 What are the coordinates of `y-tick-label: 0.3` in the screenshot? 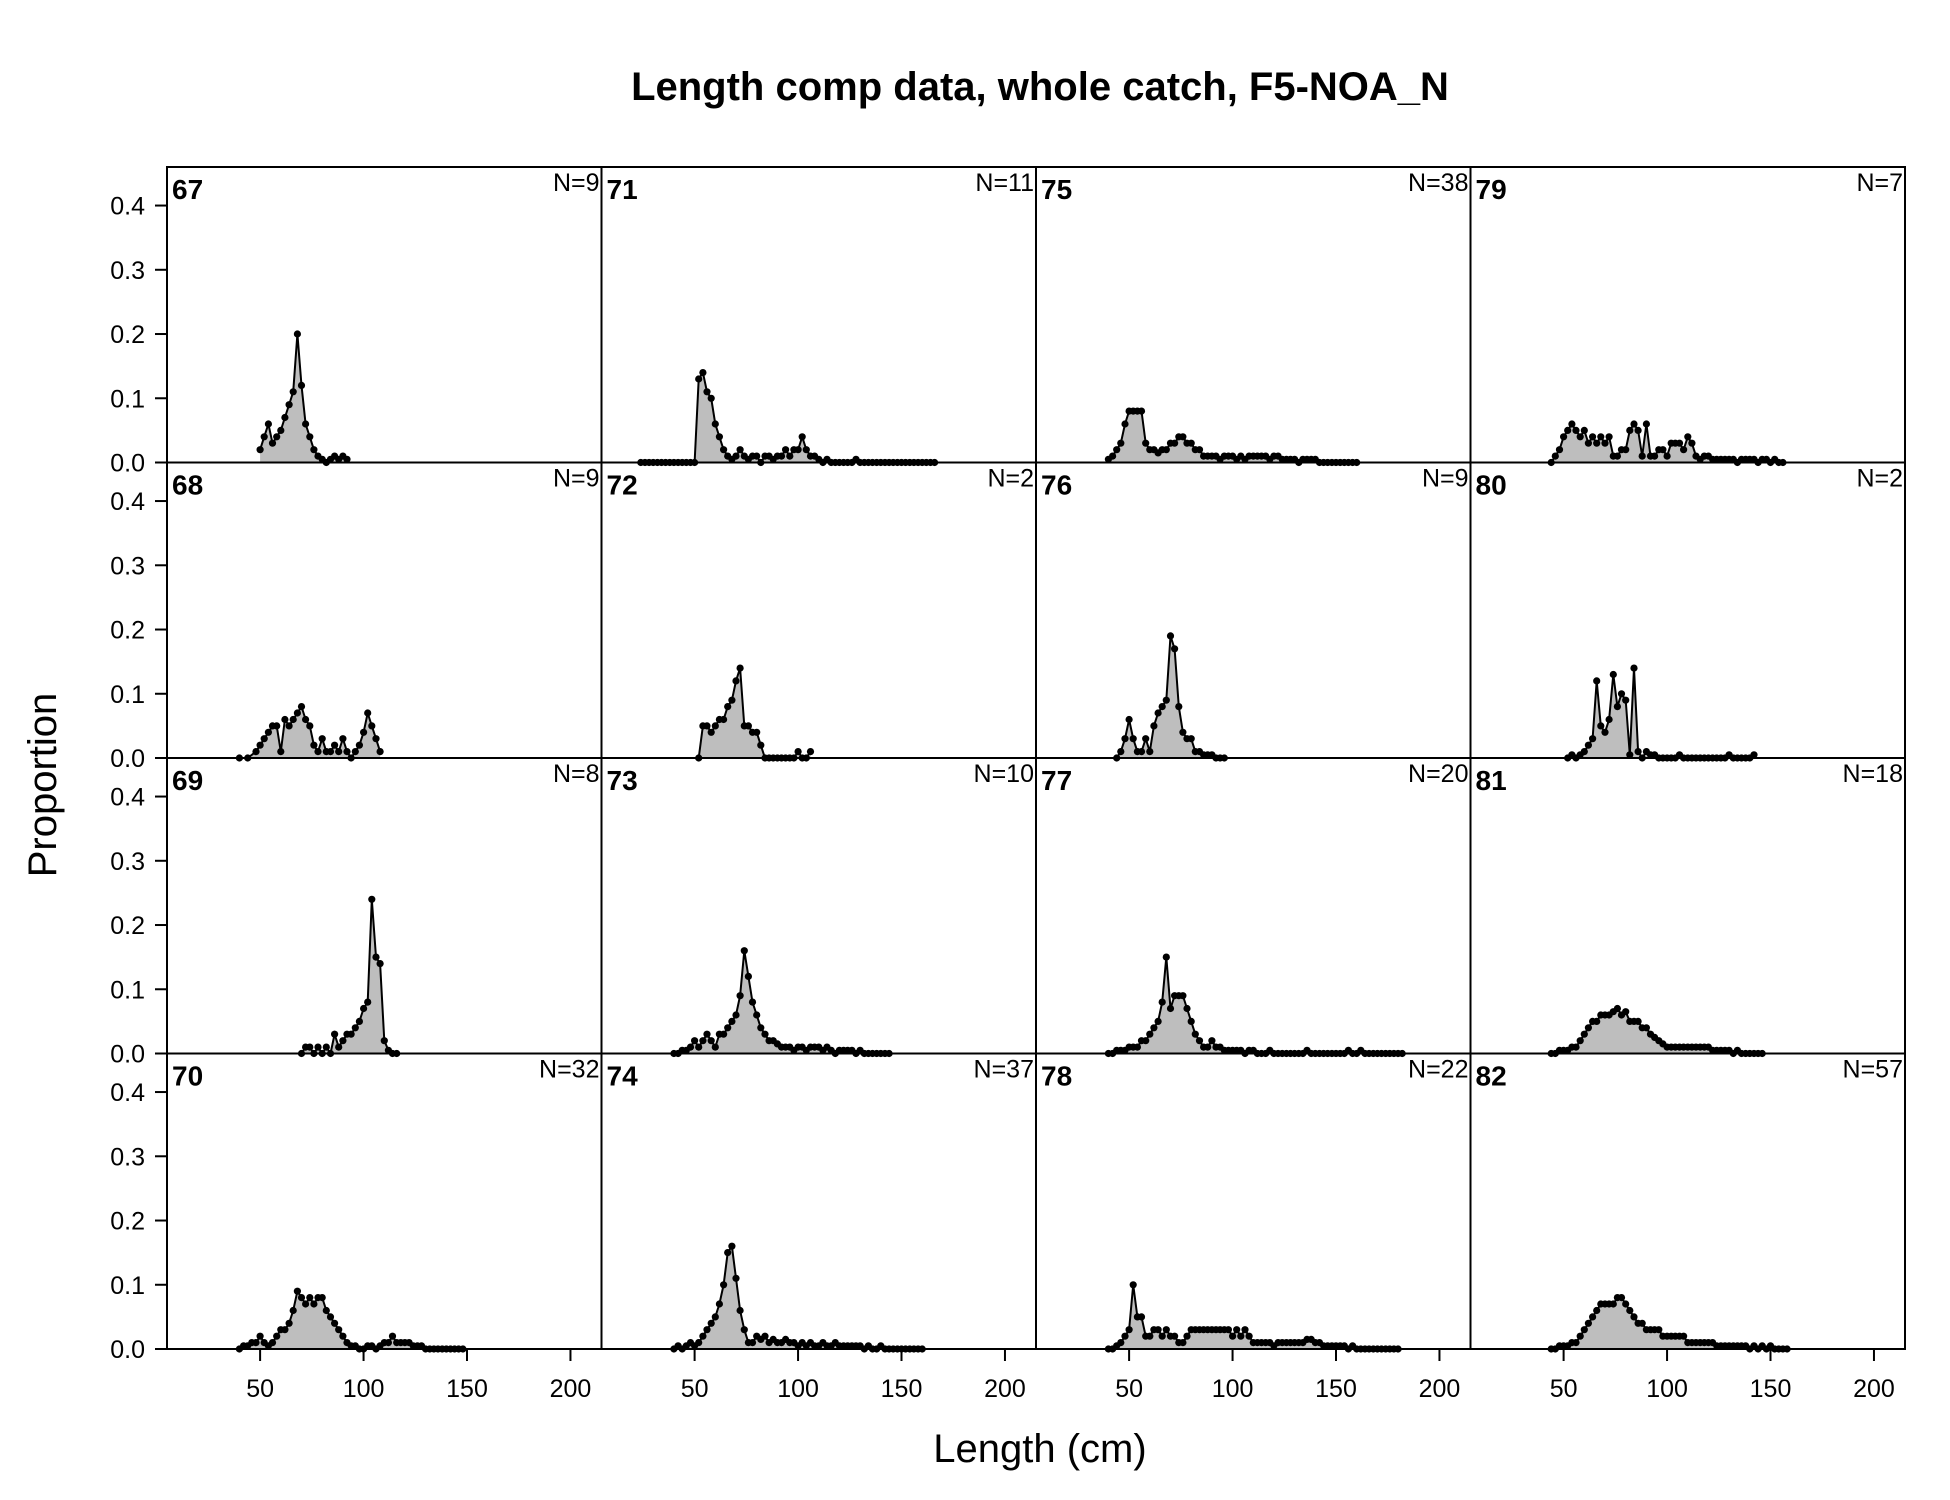 It's located at (127, 271).